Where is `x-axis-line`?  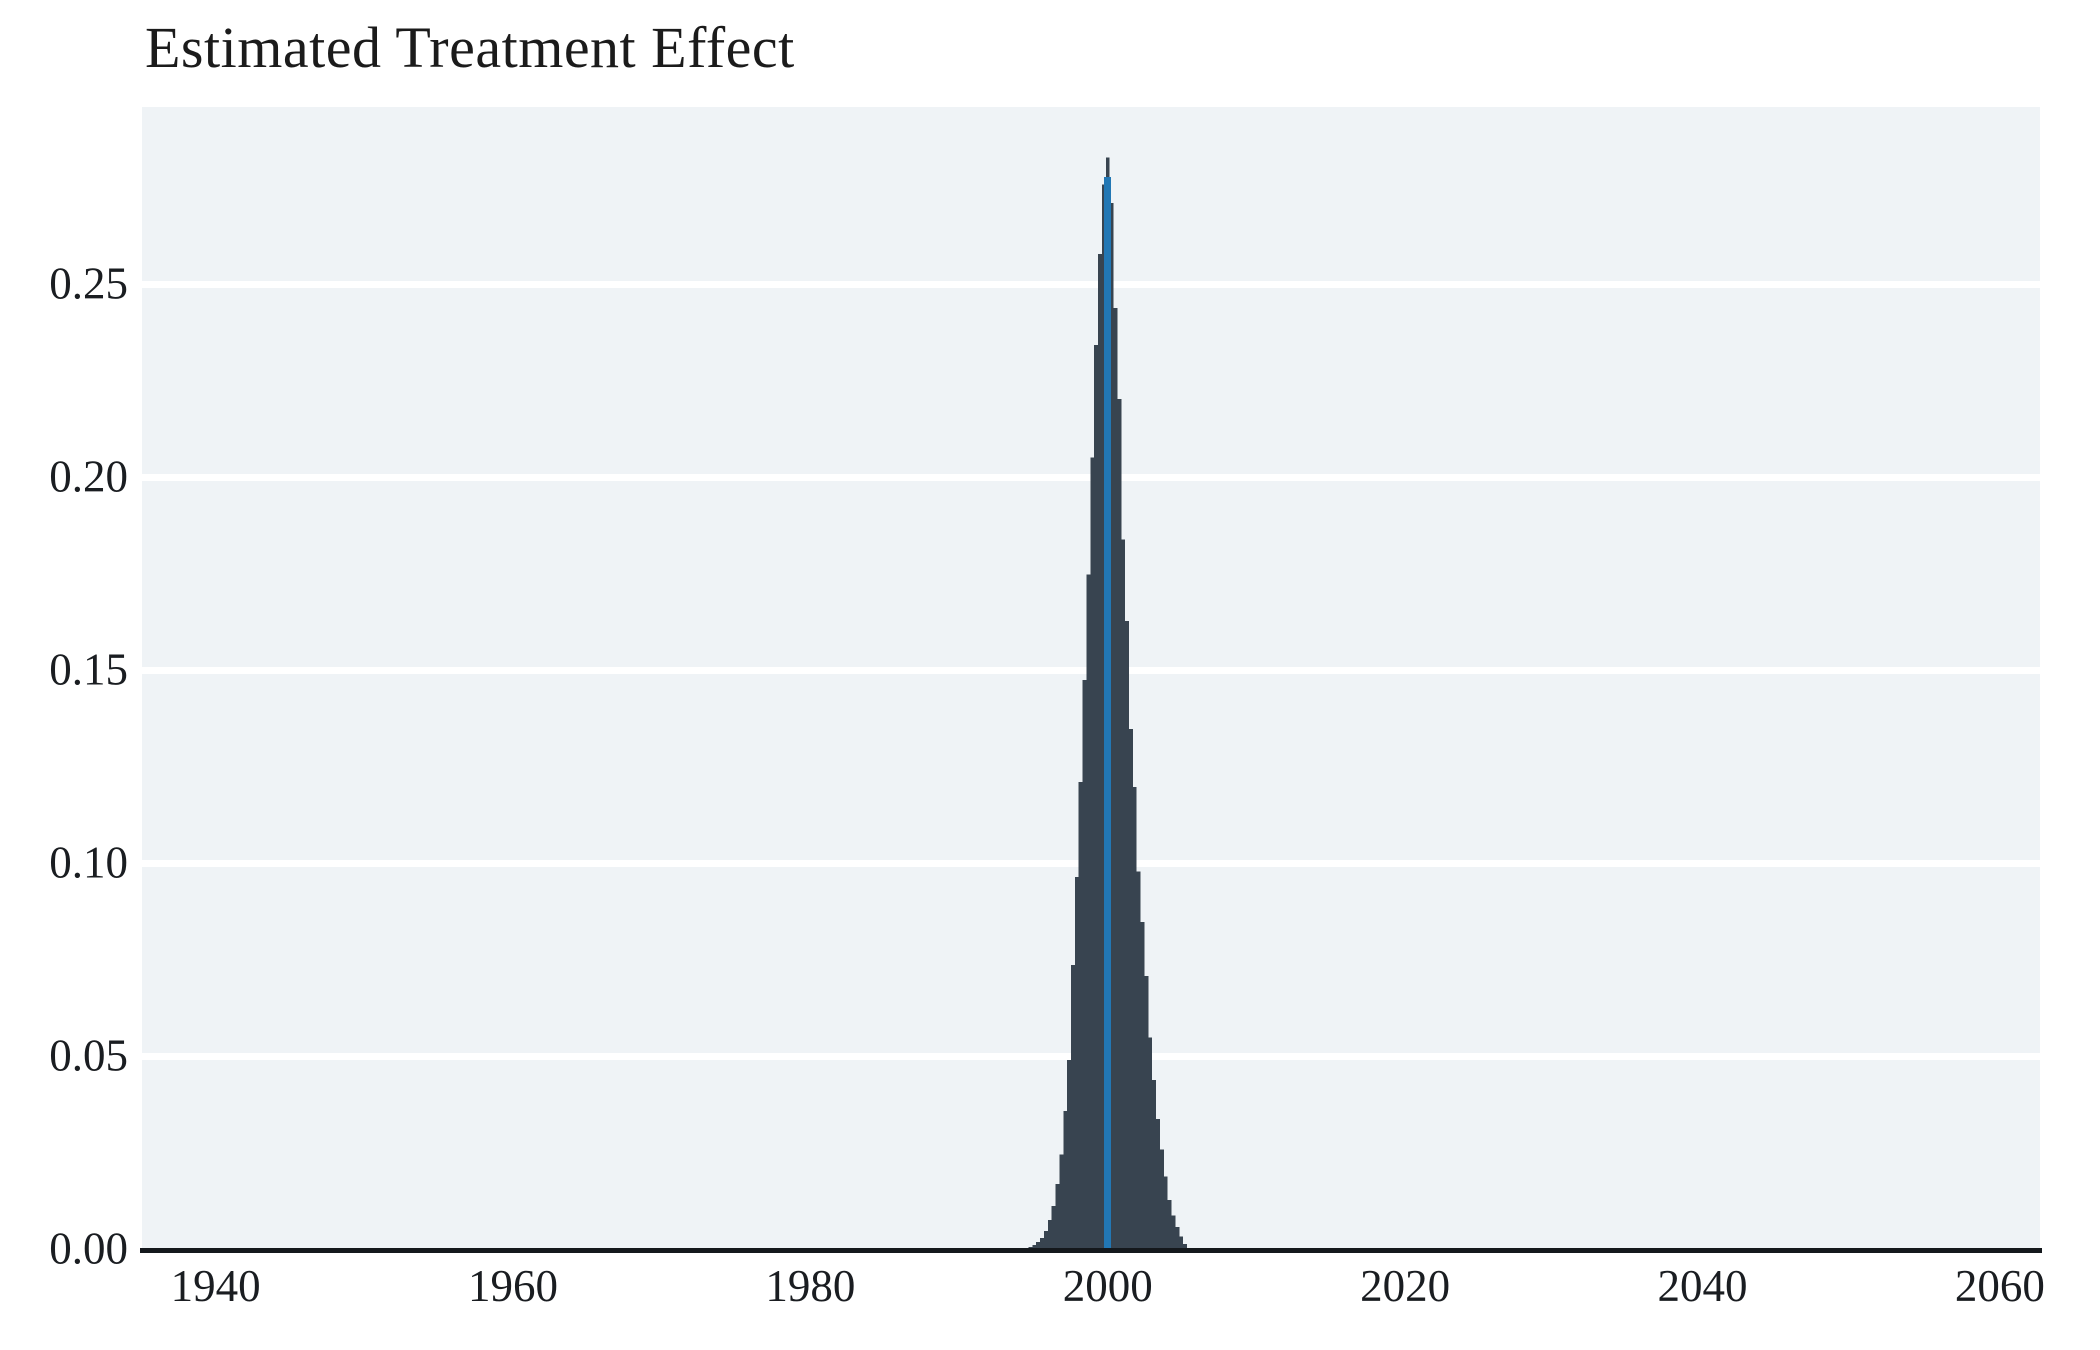
x-axis-line is located at coordinates (1091, 1250).